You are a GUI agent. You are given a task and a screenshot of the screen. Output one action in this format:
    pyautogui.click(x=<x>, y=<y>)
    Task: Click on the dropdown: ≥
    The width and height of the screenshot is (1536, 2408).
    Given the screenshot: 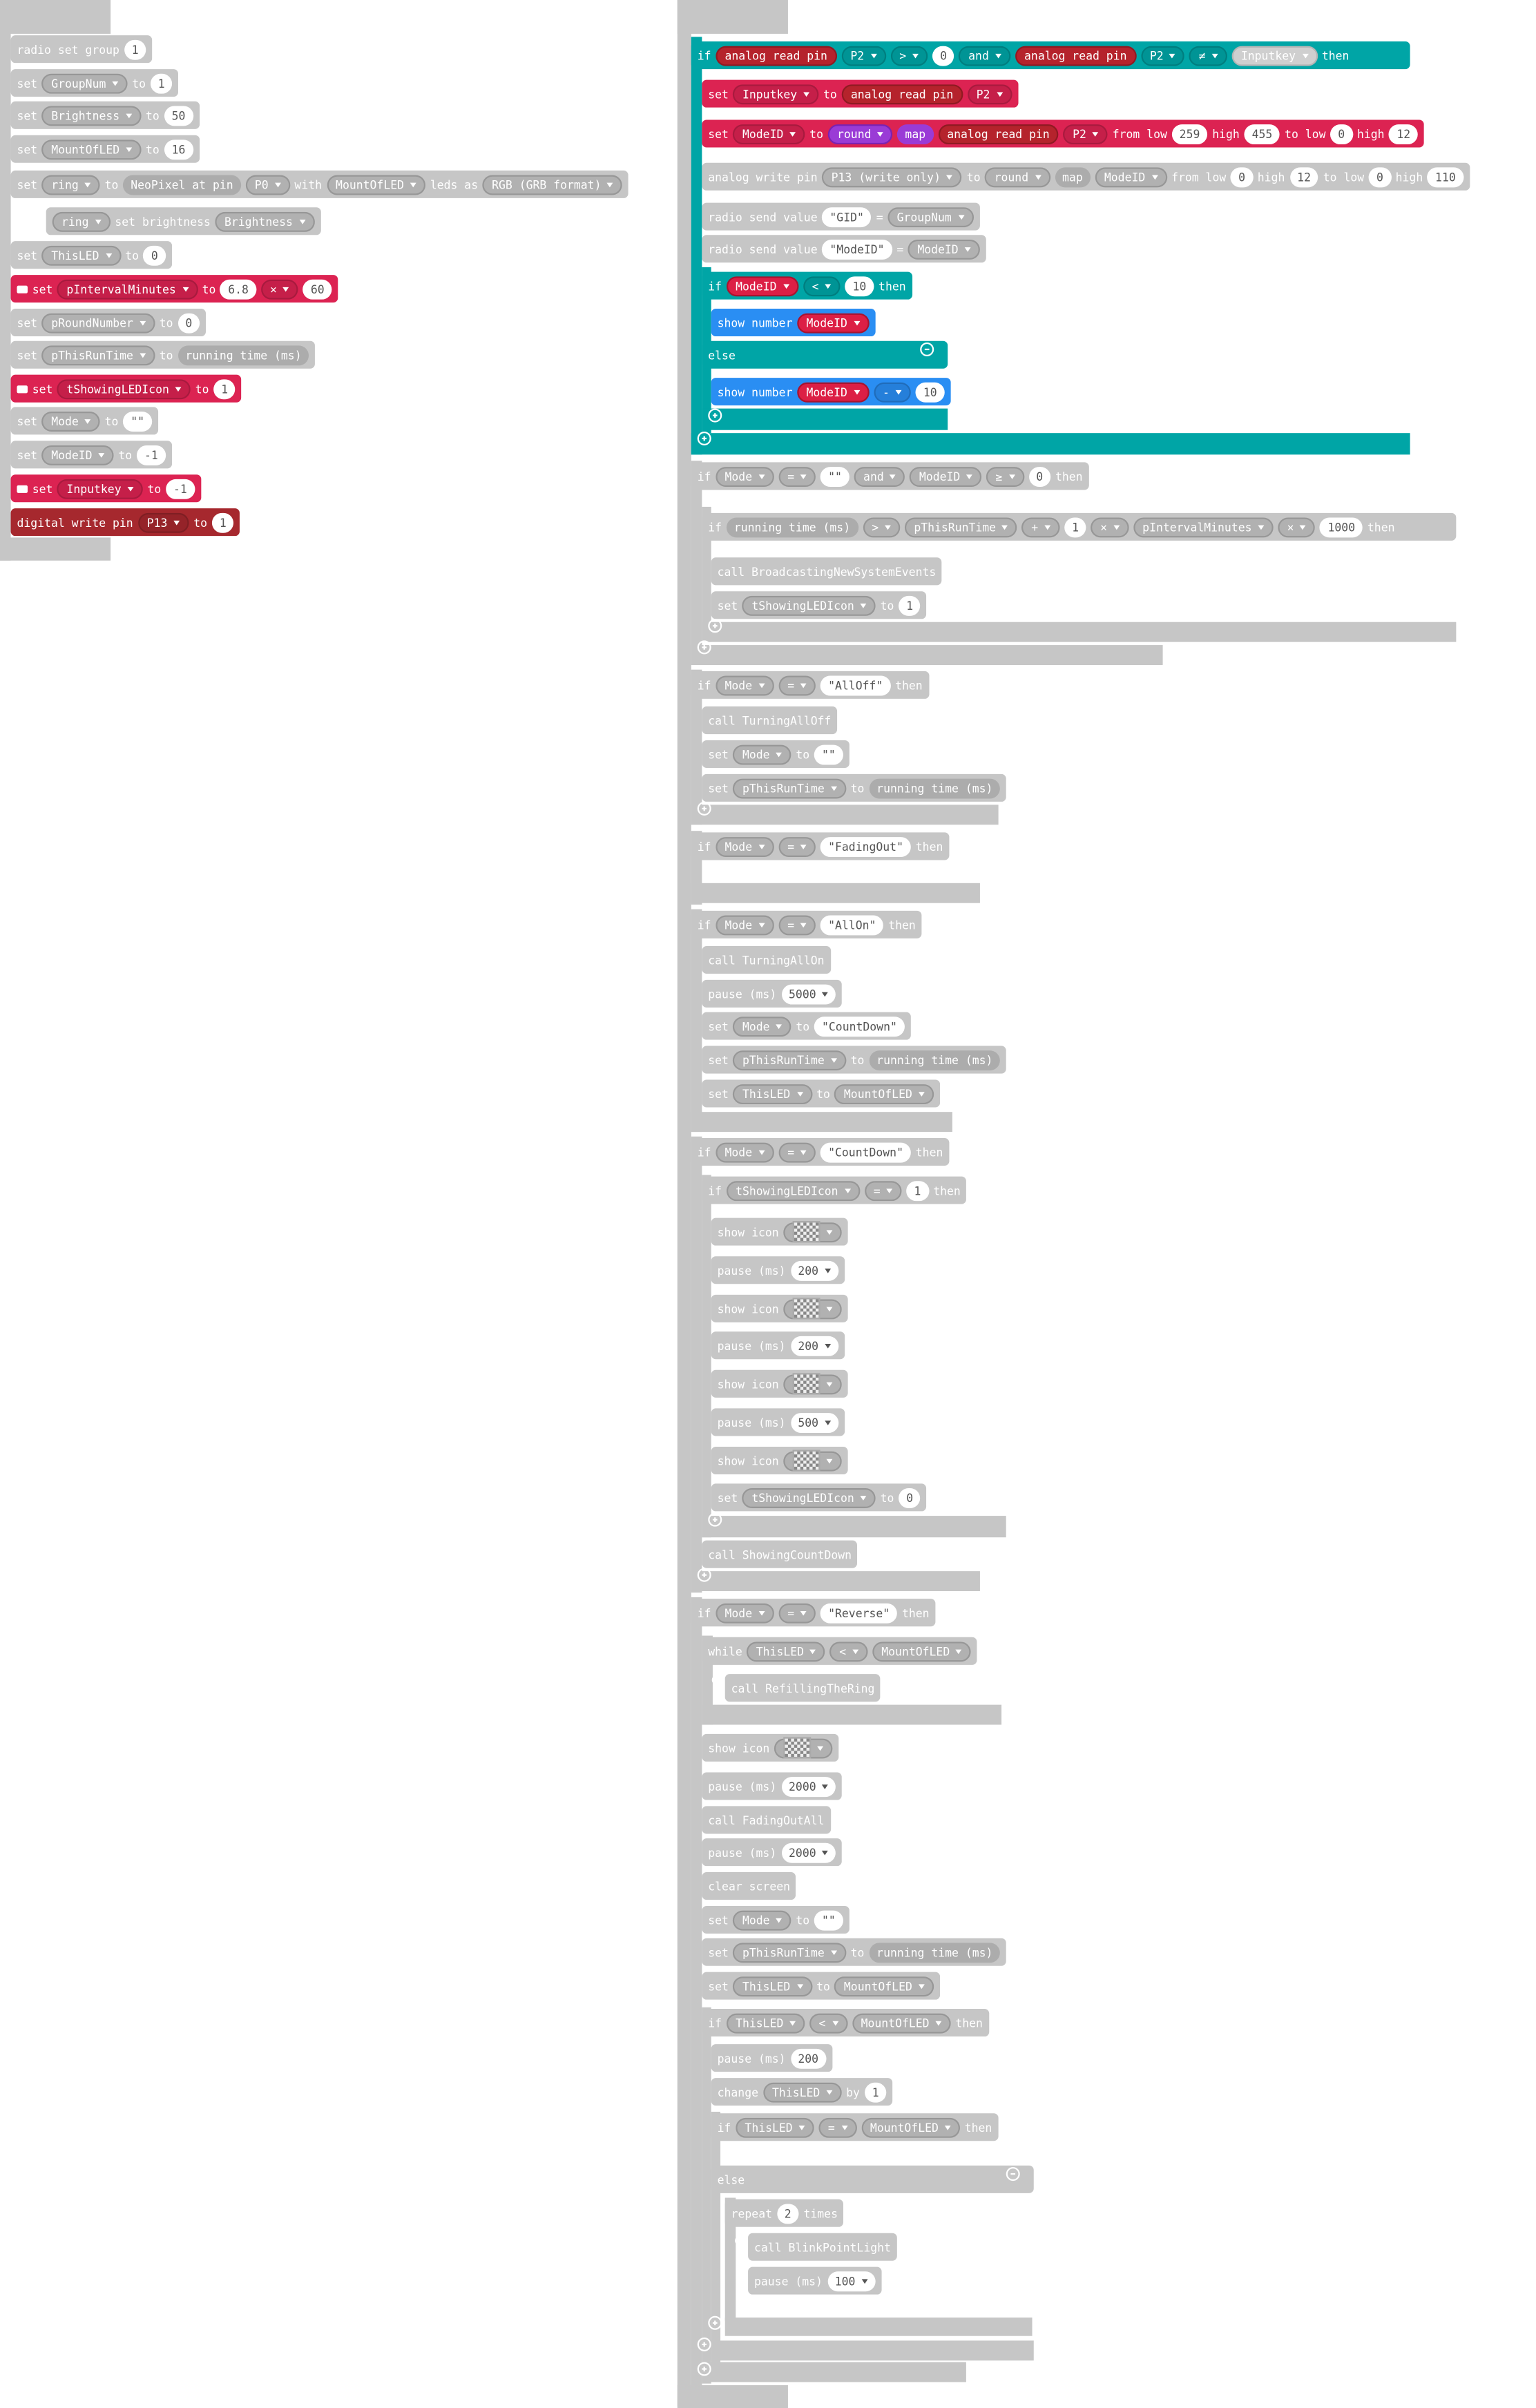 What is the action you would take?
    pyautogui.click(x=1005, y=475)
    